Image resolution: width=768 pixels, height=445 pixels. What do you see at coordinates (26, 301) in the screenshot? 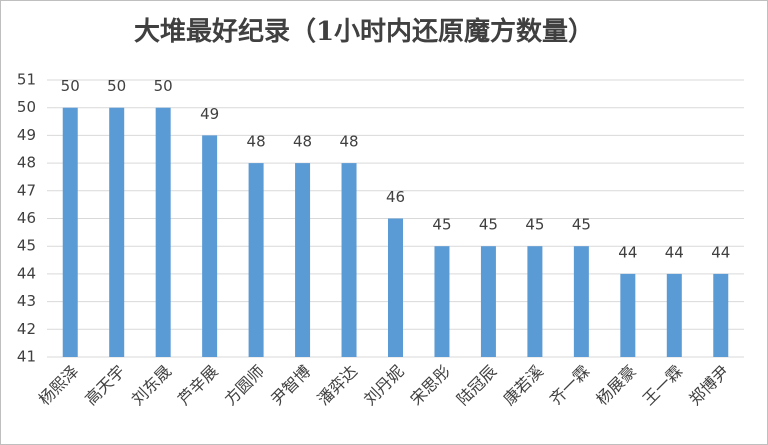
I see `y-tick-label: 43` at bounding box center [26, 301].